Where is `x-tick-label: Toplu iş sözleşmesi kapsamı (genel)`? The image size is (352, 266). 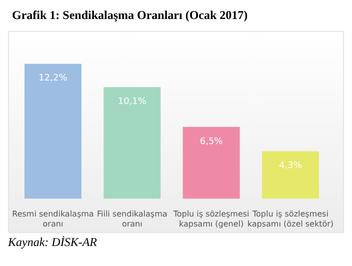
x-tick-label: Toplu iş sözleşmesi kapsamı (genel) is located at coordinates (211, 219).